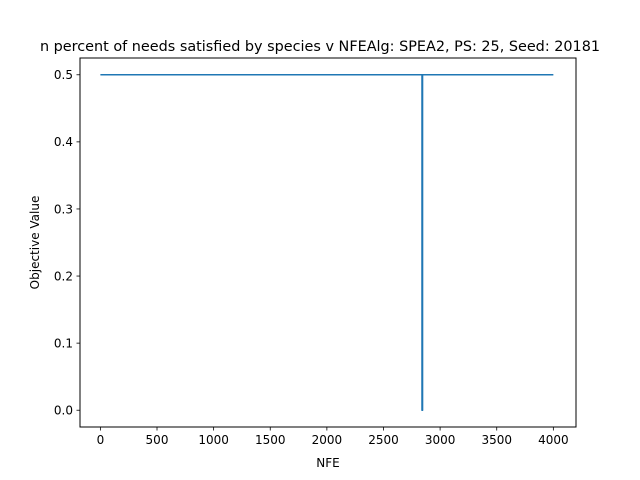 The image size is (640, 480). Describe the element at coordinates (63, 411) in the screenshot. I see `y-tick-label: 0.0` at that location.